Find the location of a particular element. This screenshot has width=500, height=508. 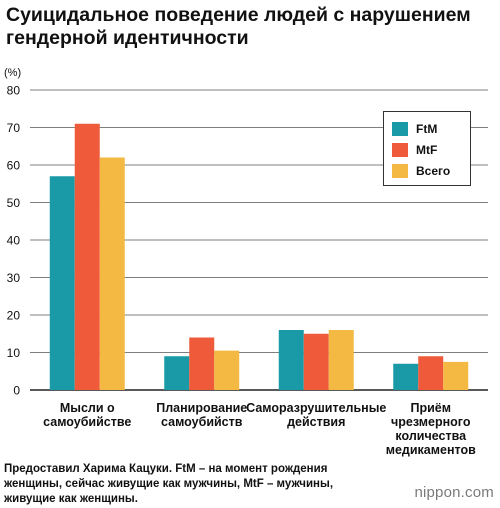

y-tick-label-40: 40 is located at coordinates (14, 241).